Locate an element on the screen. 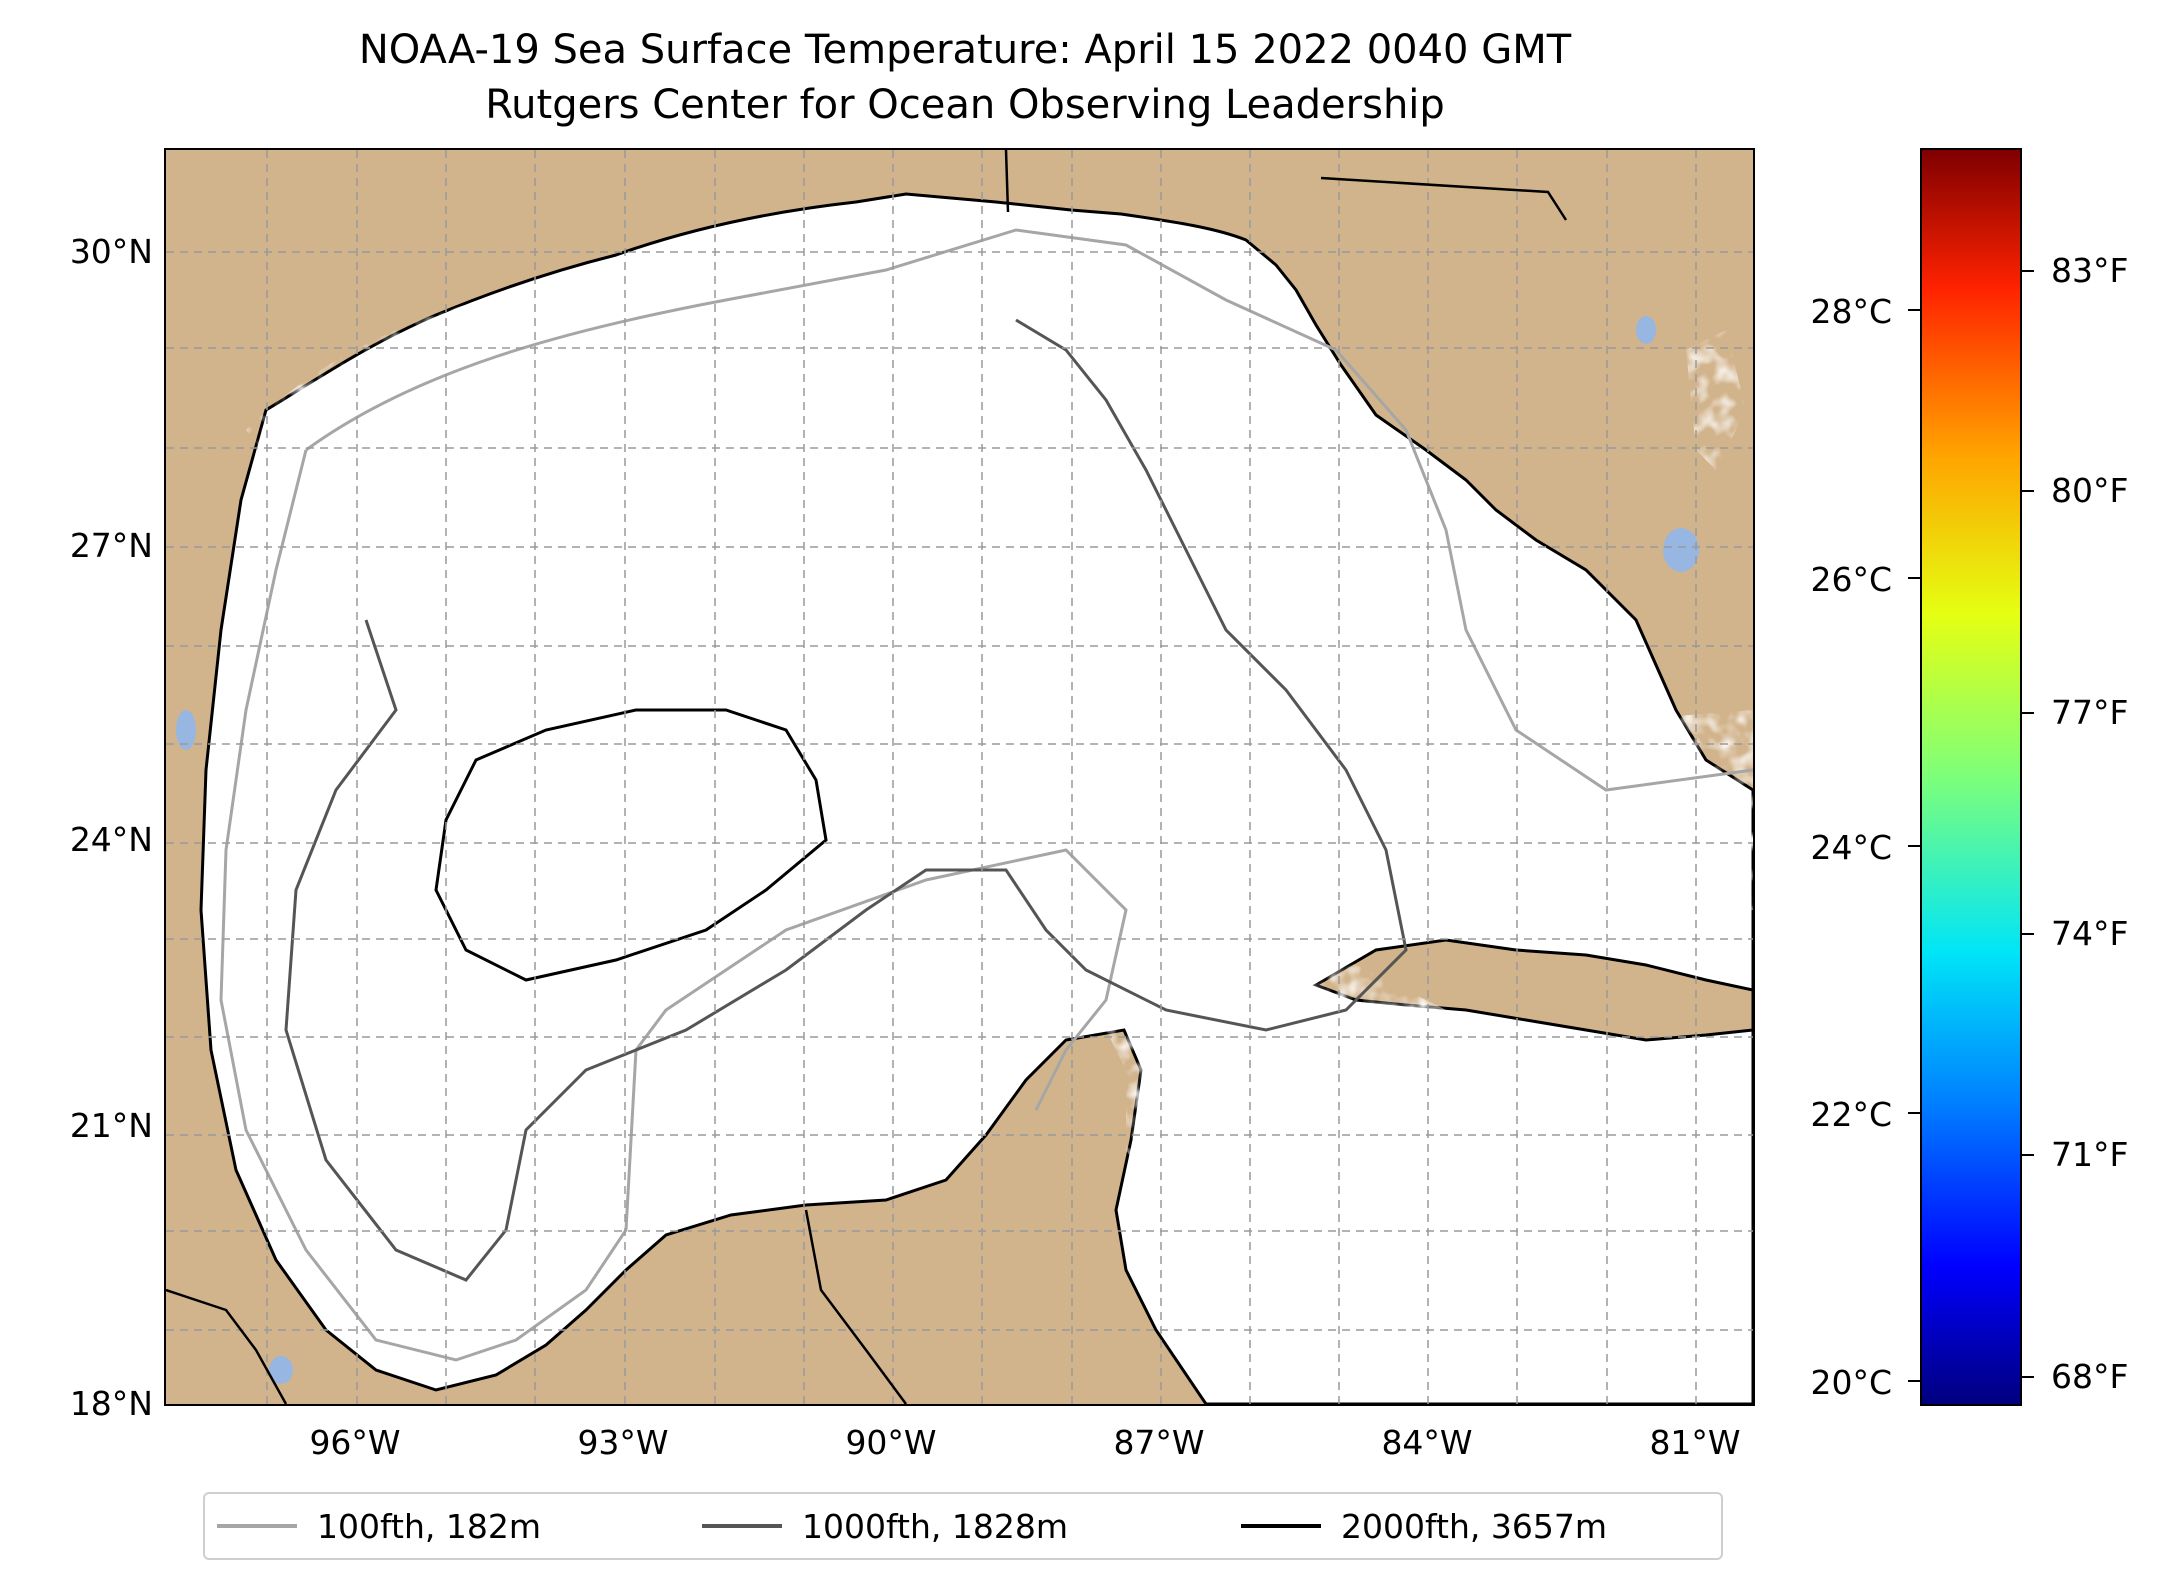  fahrenheit-label-71: 71°F is located at coordinates (2090, 1154).